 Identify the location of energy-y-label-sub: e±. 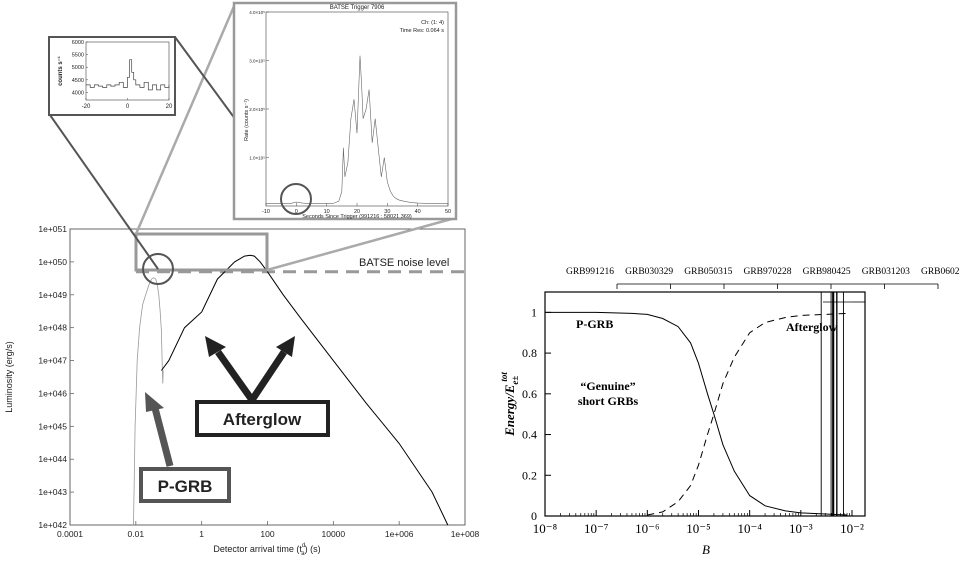
(515, 380).